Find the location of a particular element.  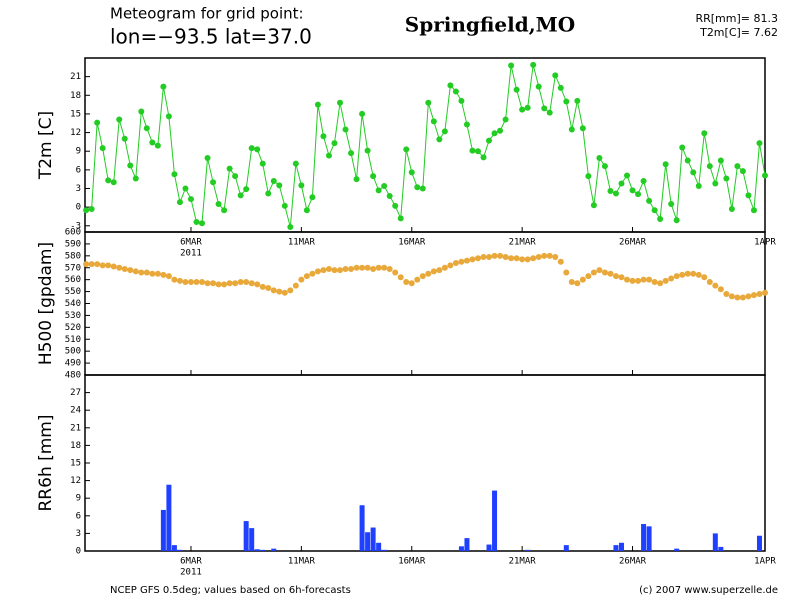

y-tick-label: 18 is located at coordinates (75, 446).